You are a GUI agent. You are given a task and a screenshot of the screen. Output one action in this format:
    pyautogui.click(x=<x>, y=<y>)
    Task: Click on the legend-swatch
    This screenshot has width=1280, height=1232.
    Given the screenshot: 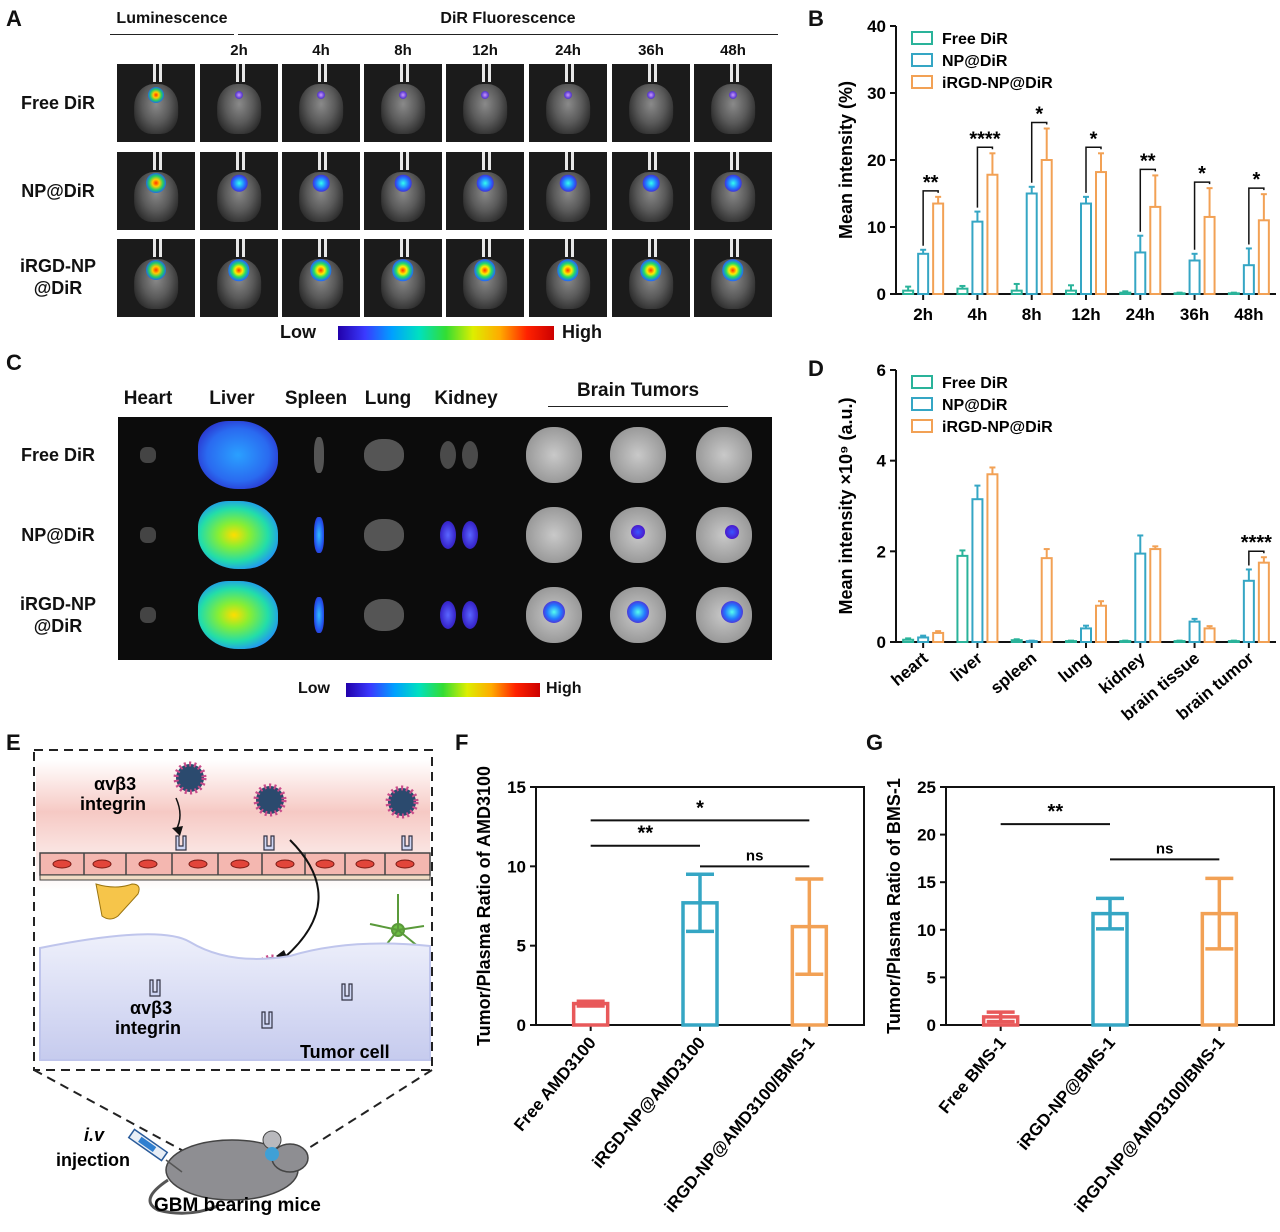 What is the action you would take?
    pyautogui.click(x=922, y=82)
    